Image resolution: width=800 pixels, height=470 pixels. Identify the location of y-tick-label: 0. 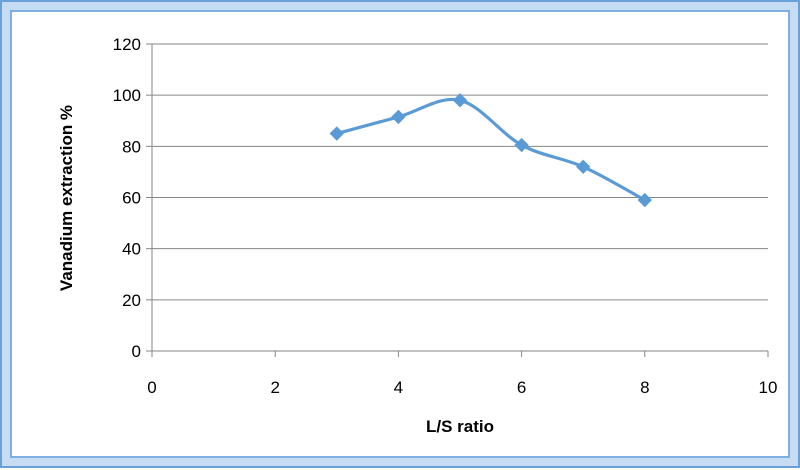
(136, 351).